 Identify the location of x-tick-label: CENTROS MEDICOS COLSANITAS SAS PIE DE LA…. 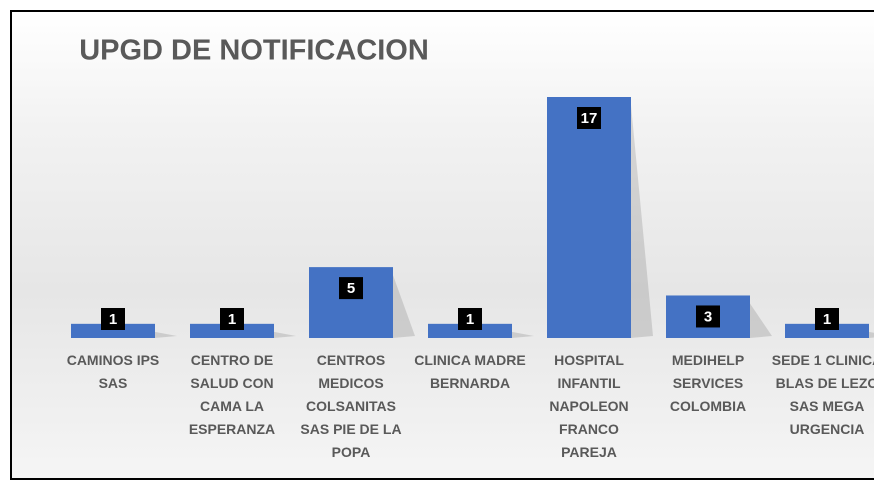
(351, 406).